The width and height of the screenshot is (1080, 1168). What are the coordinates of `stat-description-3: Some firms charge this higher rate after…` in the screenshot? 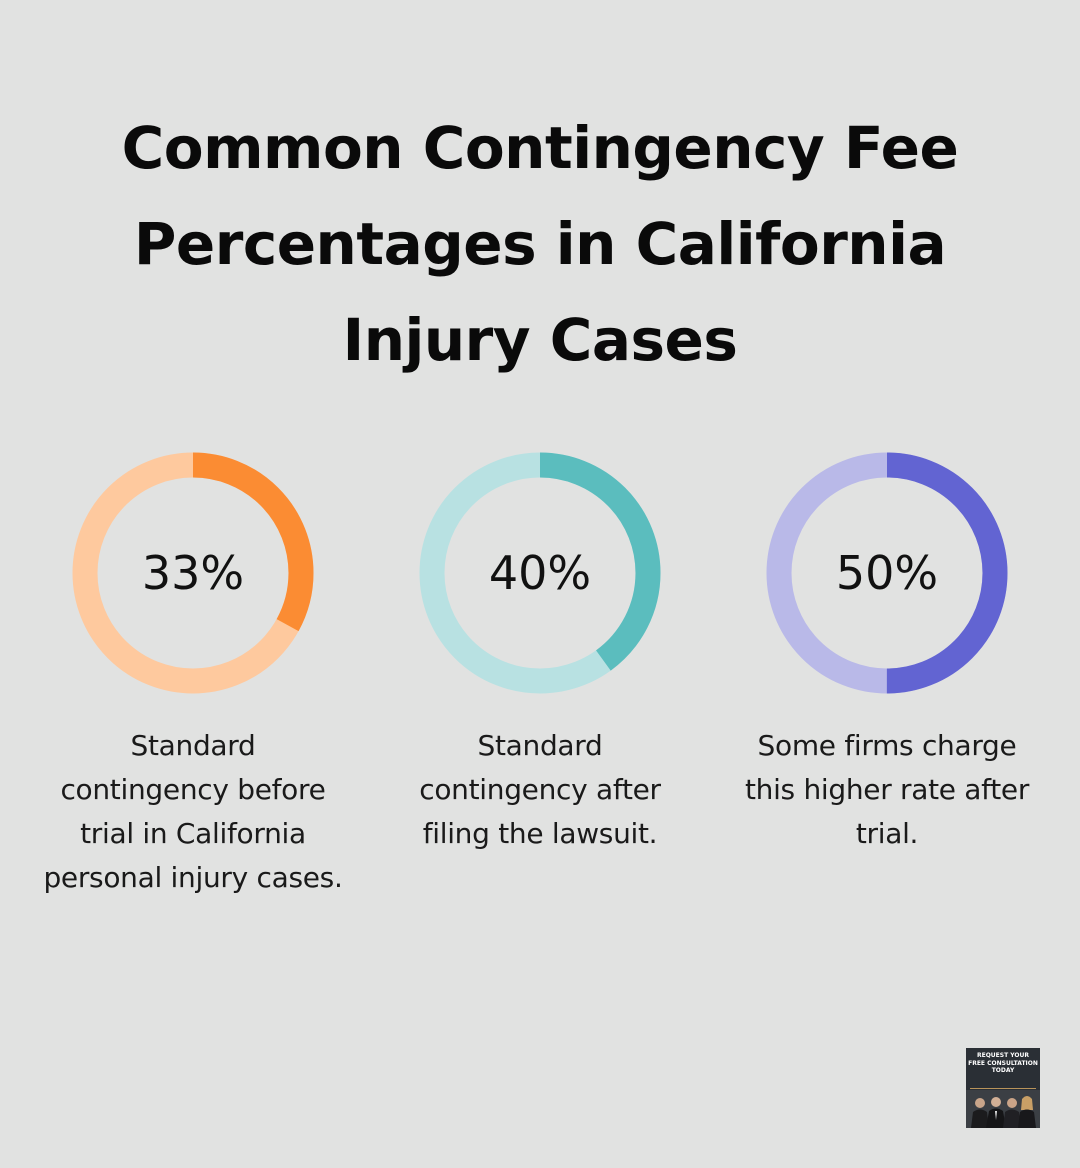 It's located at (887, 789).